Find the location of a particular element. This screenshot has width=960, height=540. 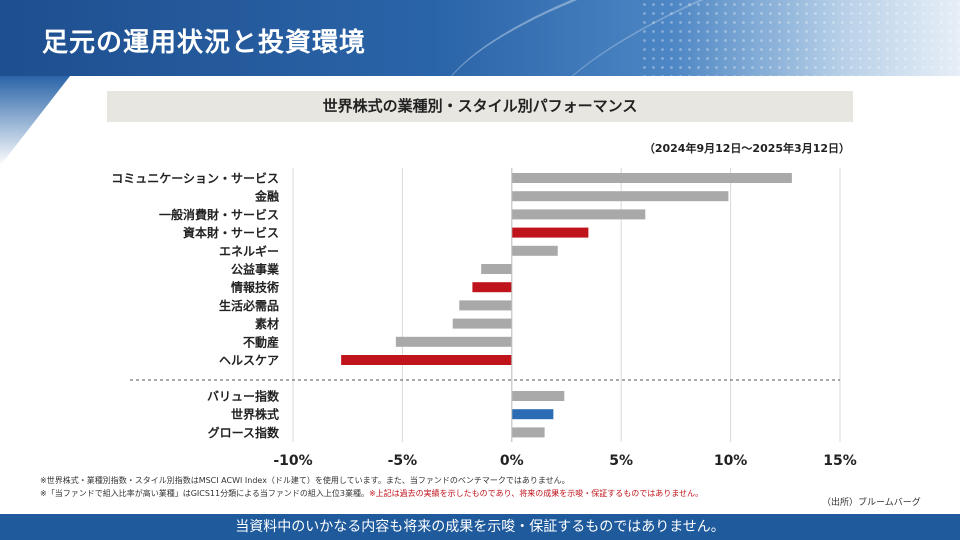

header-banner: 足元の運用状況と投資環境 is located at coordinates (480, 38).